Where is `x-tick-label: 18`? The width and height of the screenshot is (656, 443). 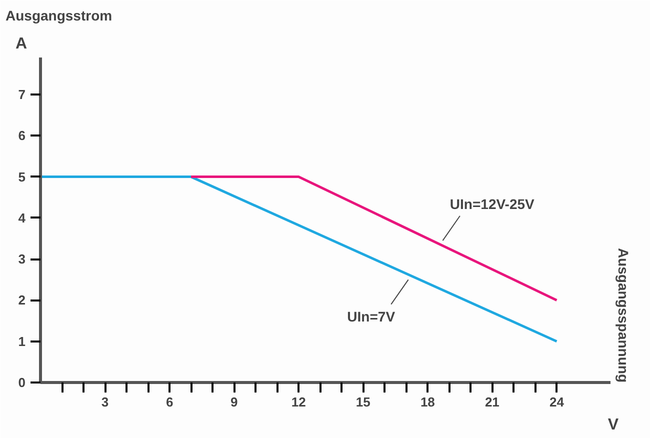
x-tick-label: 18 is located at coordinates (427, 402).